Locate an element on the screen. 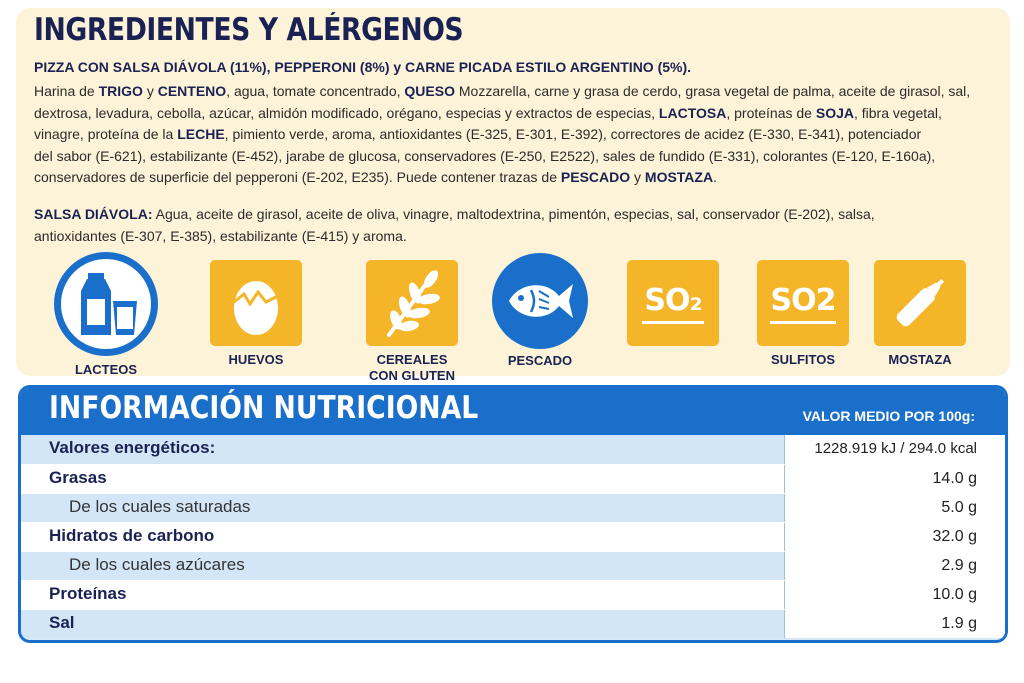  table-row: Hidratos de carbono 32.0 g is located at coordinates (513, 536).